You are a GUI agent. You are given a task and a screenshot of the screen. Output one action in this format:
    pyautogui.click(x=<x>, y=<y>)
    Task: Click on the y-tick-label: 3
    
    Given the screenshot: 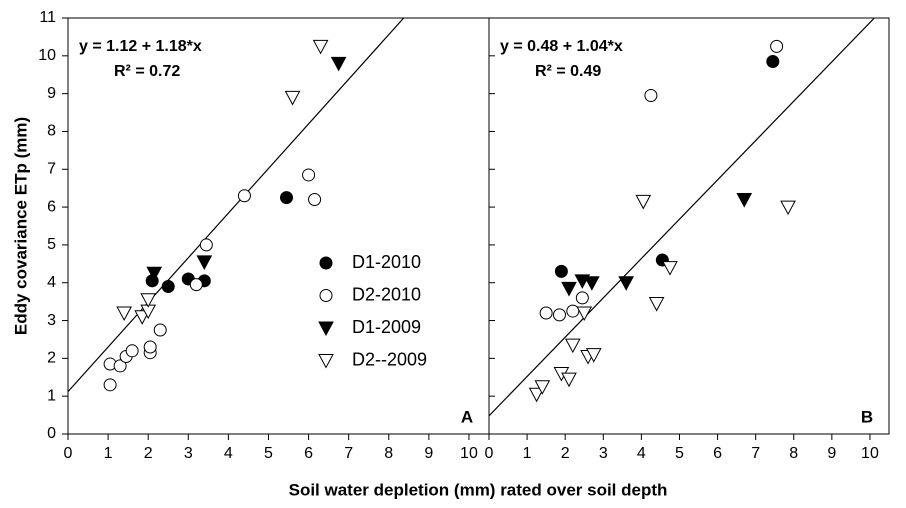 What is the action you would take?
    pyautogui.click(x=51, y=320)
    